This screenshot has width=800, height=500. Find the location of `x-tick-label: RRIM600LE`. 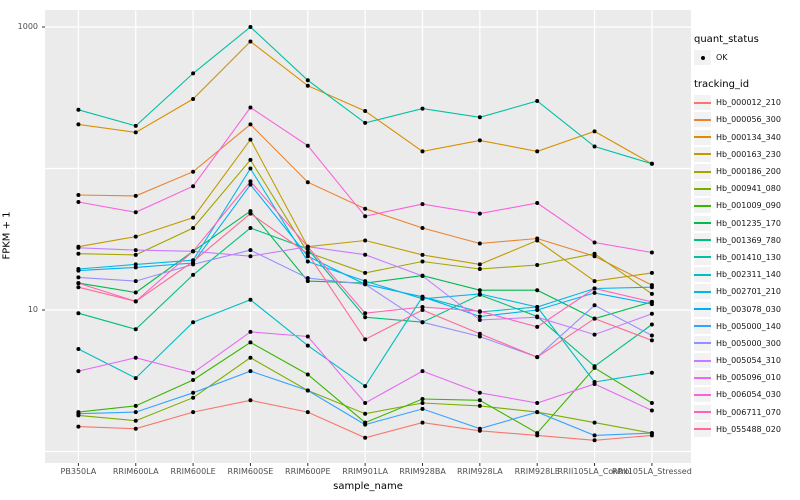

x-tick-label: RRIM600LE is located at coordinates (193, 471).